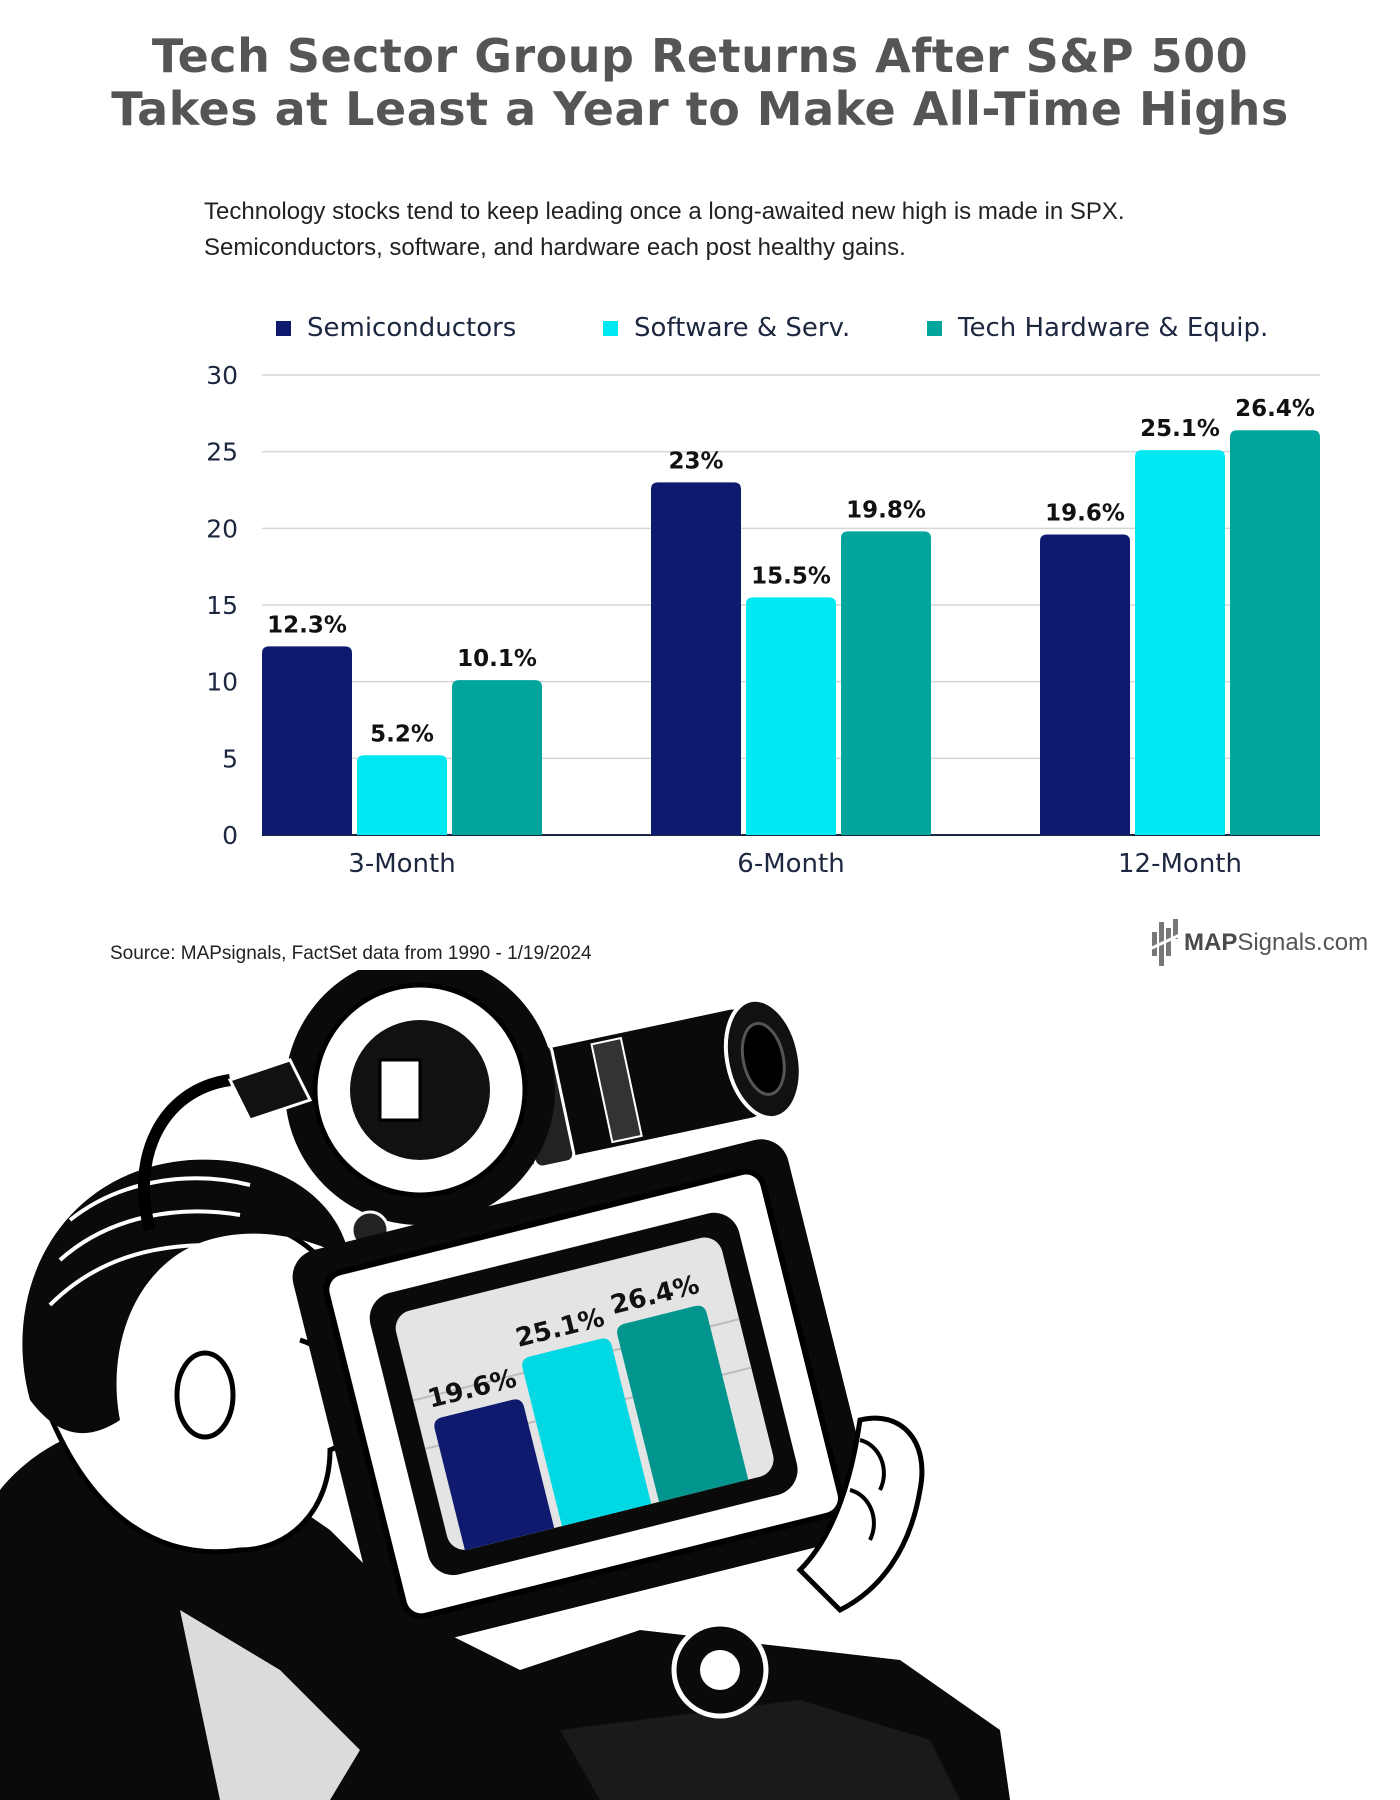 The width and height of the screenshot is (1400, 1800). Describe the element at coordinates (1275, 409) in the screenshot. I see `data-label: 26.4%` at that location.